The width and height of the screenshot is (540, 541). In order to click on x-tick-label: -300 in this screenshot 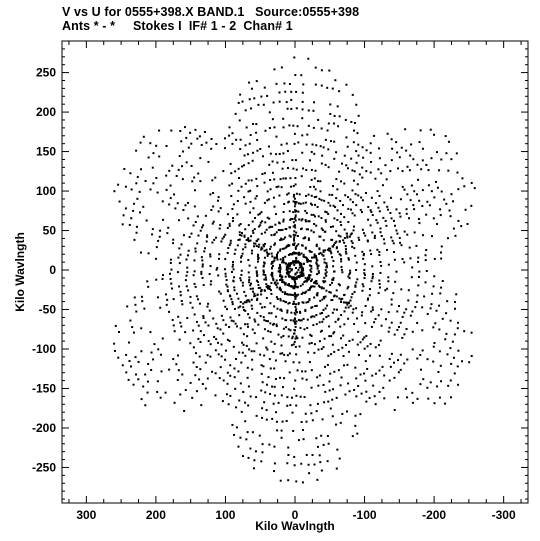, I will do `click(504, 515)`.